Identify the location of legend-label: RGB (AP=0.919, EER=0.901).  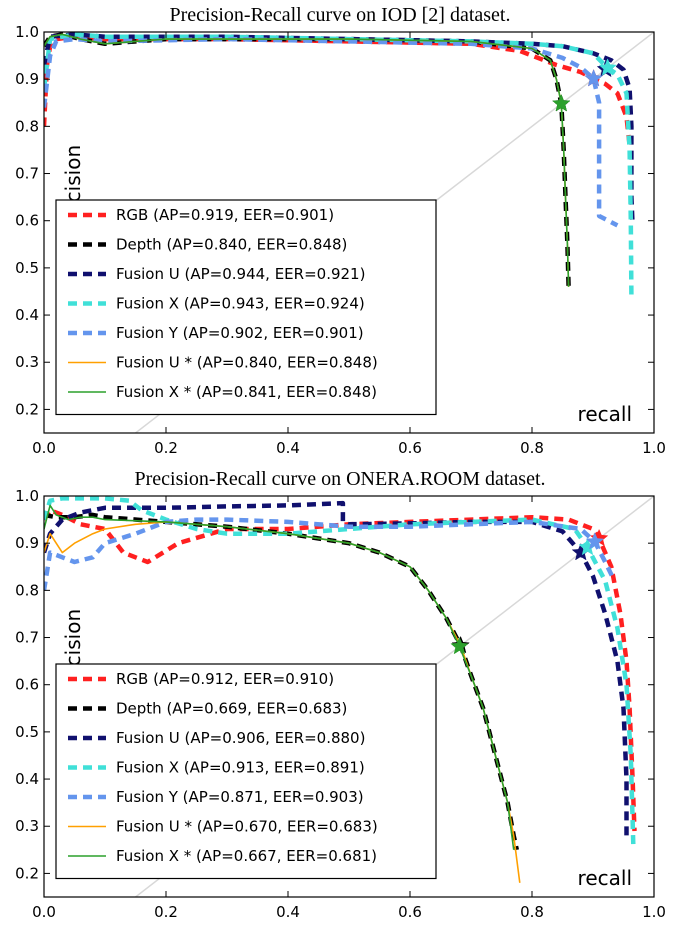
(225, 215).